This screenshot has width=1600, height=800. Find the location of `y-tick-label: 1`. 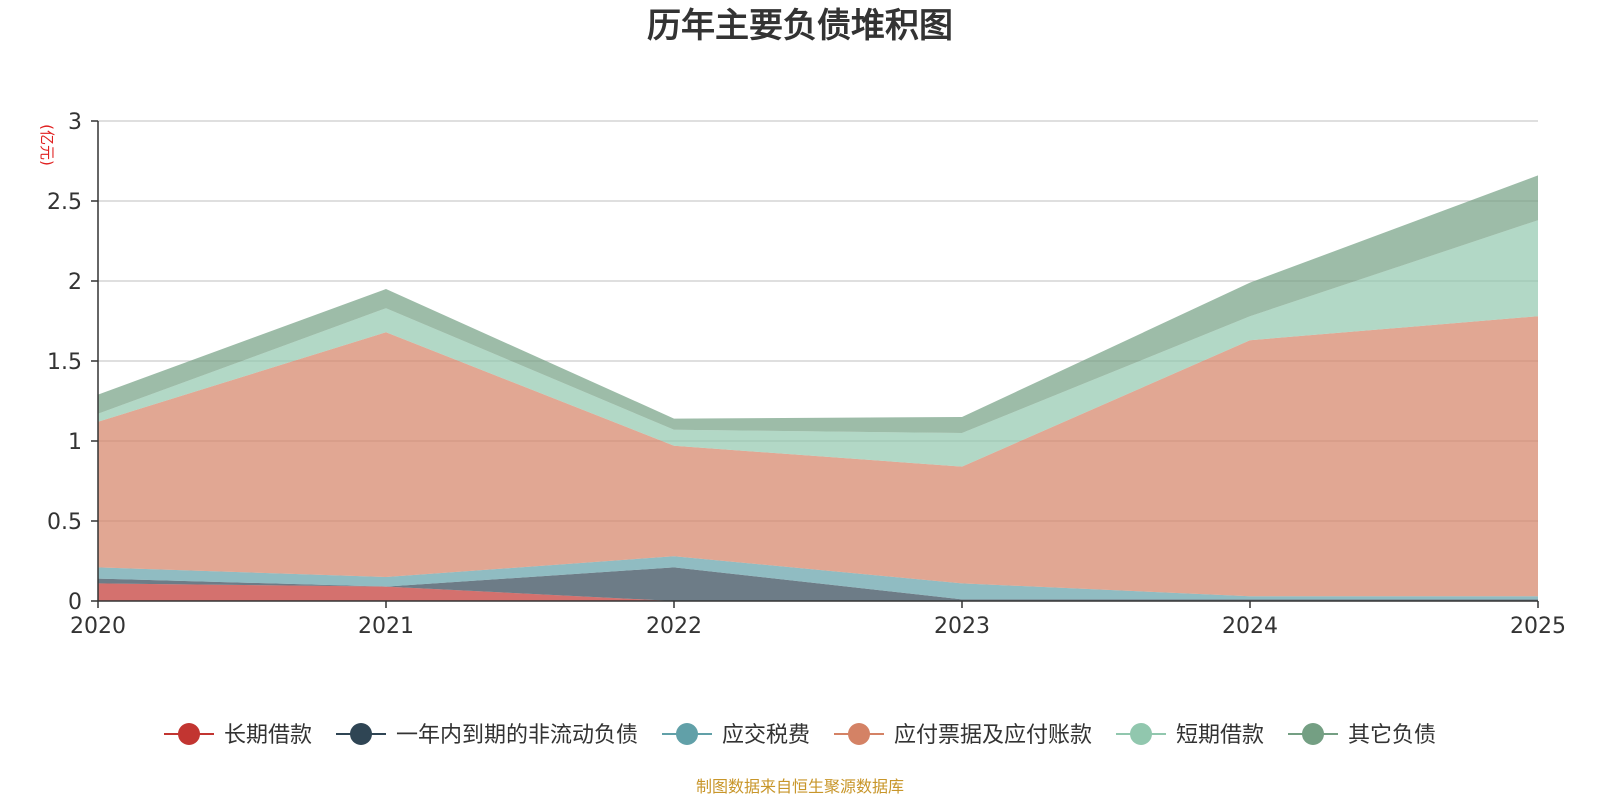

y-tick-label: 1 is located at coordinates (75, 442).